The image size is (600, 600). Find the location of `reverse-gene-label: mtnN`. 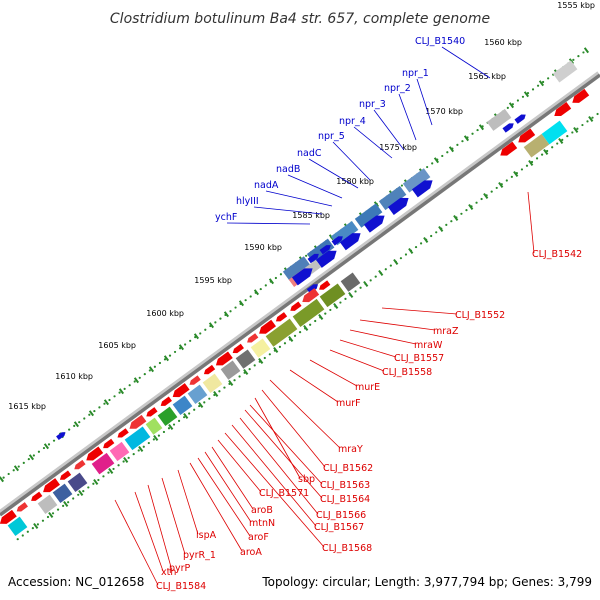

reverse-gene-label: mtnN is located at coordinates (262, 523).